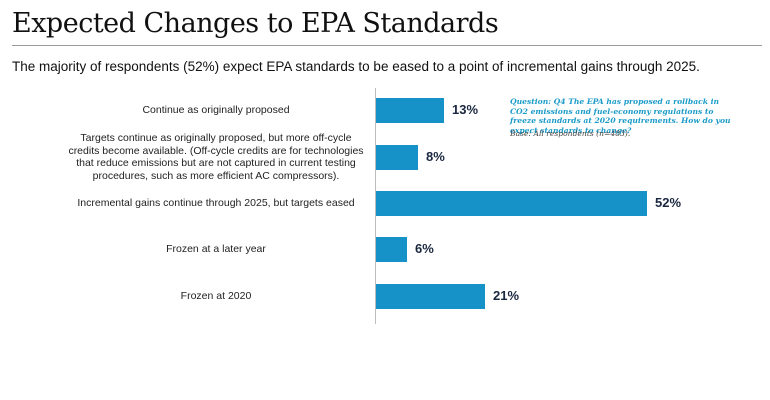 This screenshot has width=770, height=400. I want to click on title-divider, so click(387, 45).